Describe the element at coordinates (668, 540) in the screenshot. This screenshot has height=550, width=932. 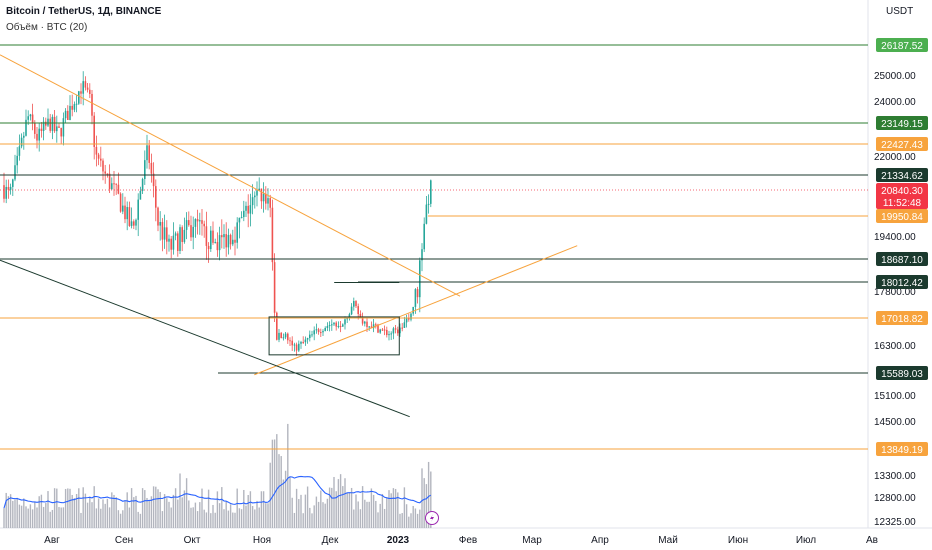
I see `x-tick-label: Май` at that location.